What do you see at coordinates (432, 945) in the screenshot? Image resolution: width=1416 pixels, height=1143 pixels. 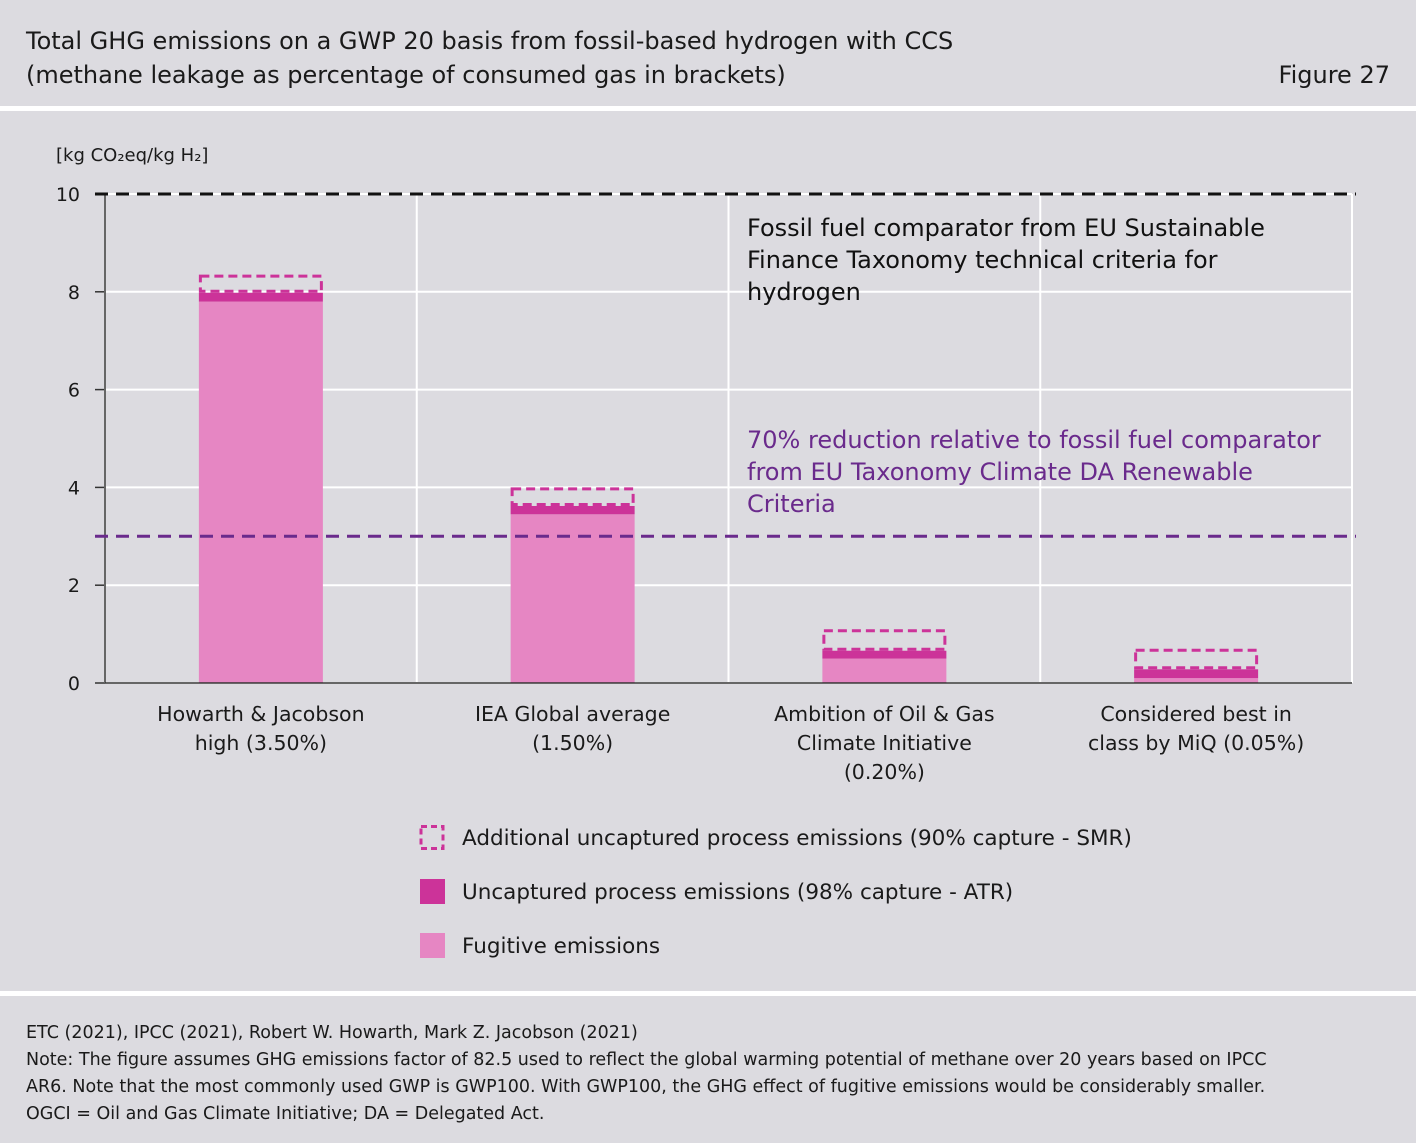 I see `legend-swatch-fugitive` at bounding box center [432, 945].